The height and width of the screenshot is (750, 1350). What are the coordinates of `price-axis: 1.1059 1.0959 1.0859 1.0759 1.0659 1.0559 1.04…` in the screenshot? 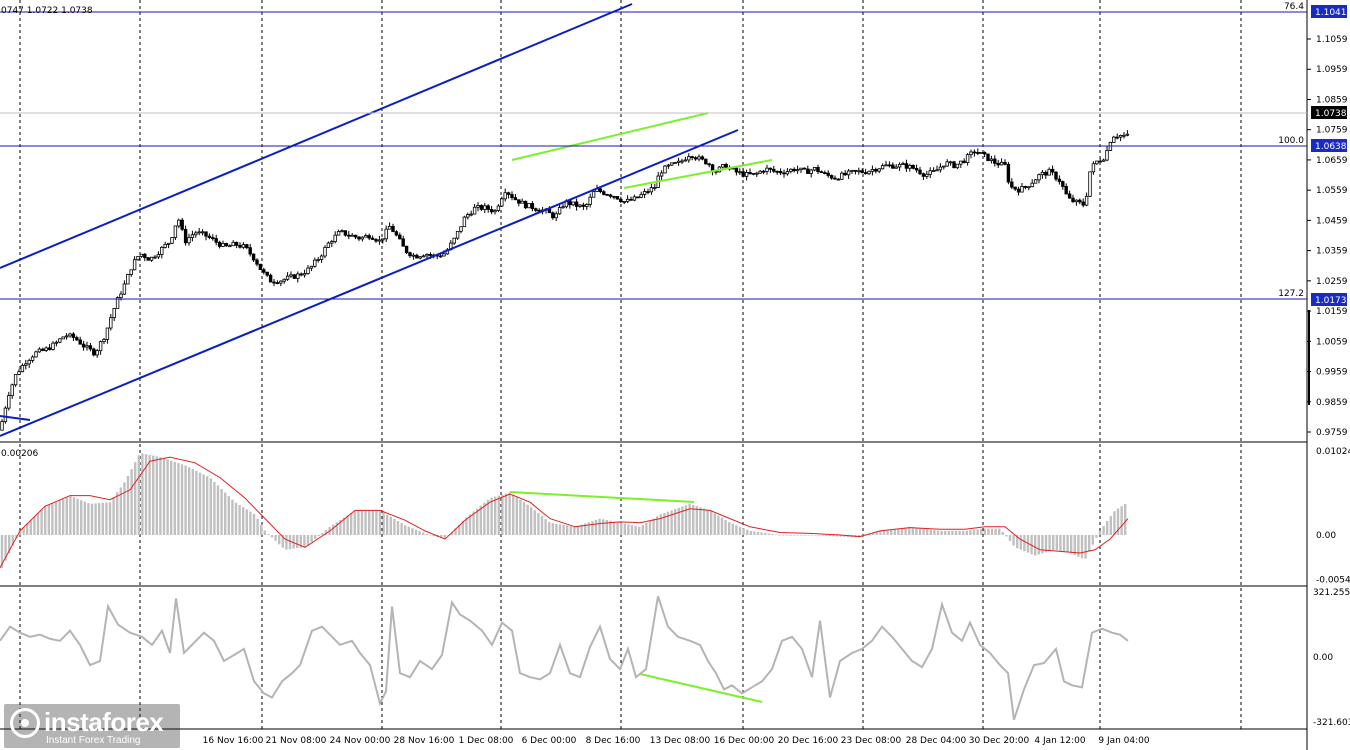 It's located at (1327, 236).